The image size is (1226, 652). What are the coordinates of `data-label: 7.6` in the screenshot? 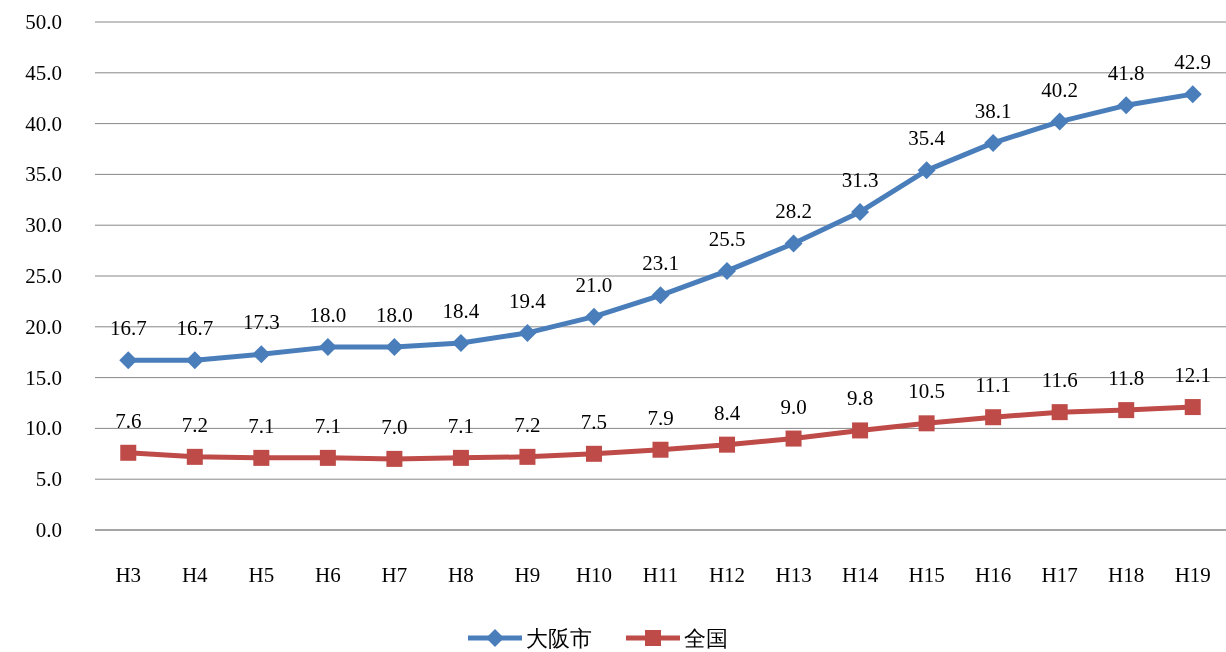 It's located at (128, 420).